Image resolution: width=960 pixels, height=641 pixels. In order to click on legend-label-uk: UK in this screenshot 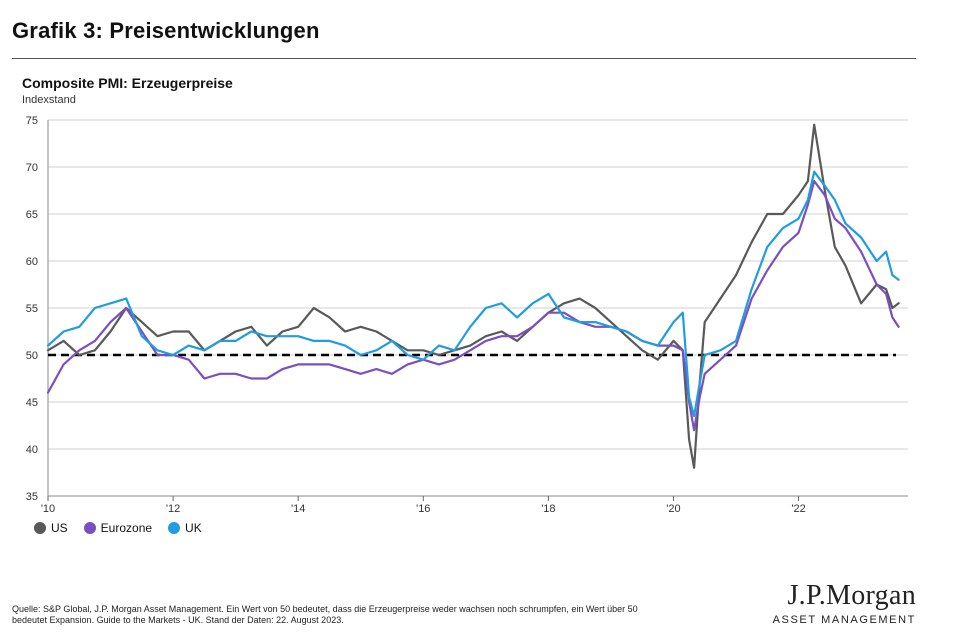, I will do `click(193, 528)`.